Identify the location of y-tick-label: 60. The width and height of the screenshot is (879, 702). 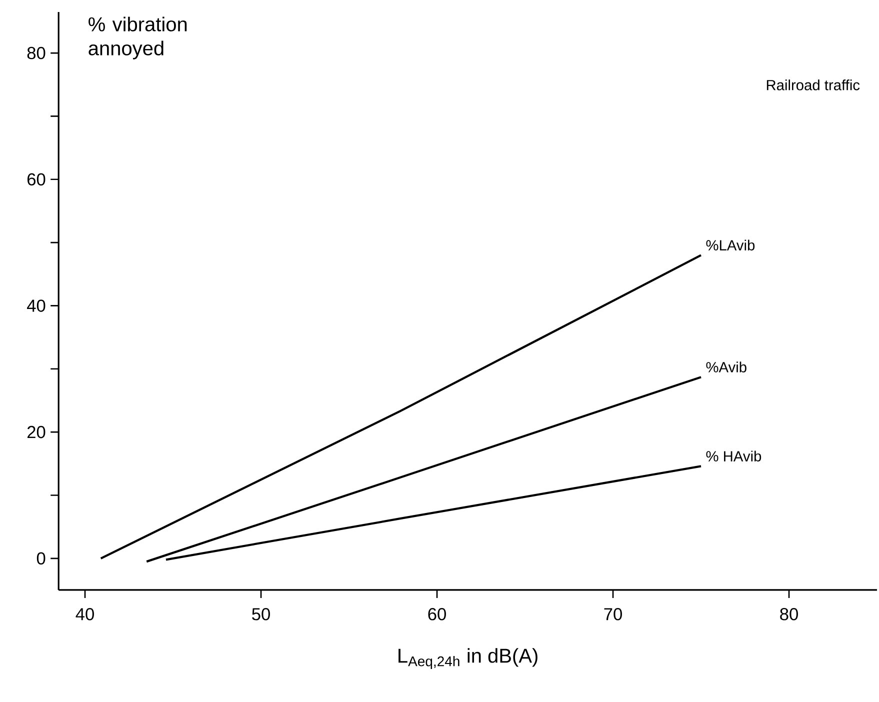
(36, 179).